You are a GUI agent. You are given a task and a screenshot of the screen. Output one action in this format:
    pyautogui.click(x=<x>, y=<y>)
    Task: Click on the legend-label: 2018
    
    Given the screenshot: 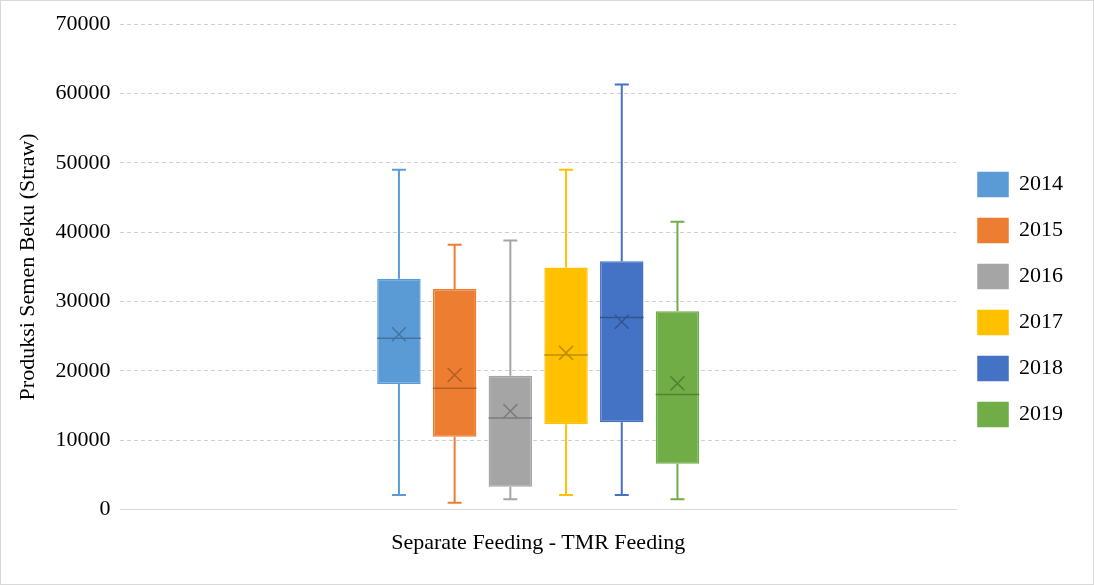 What is the action you would take?
    pyautogui.click(x=1041, y=367)
    